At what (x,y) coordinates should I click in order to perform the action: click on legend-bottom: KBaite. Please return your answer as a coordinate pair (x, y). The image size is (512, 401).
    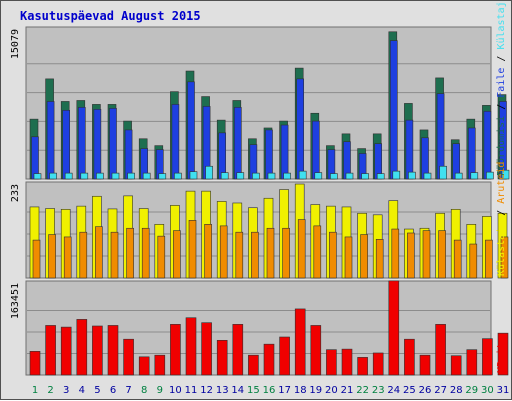
    Looking at the image, I should click on (501, 355).